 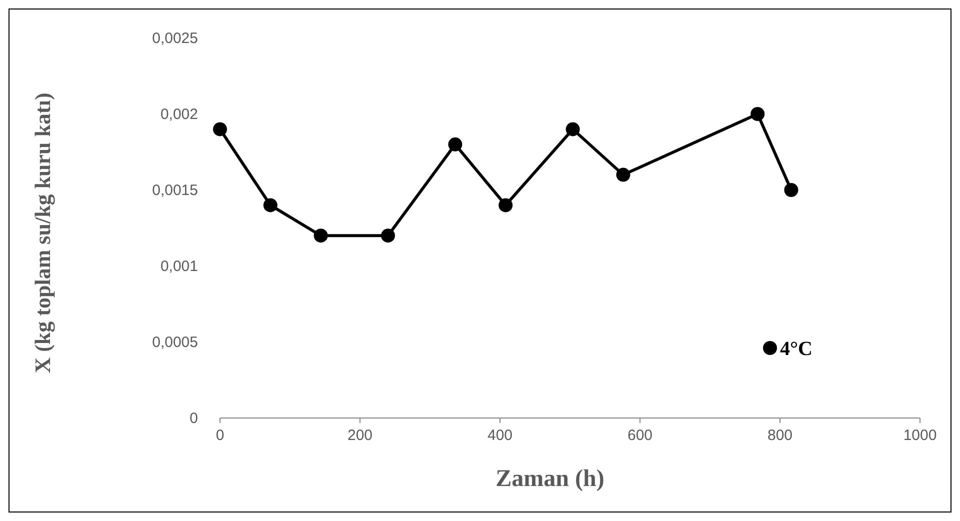 I want to click on x-tick-label: 800, so click(x=780, y=435).